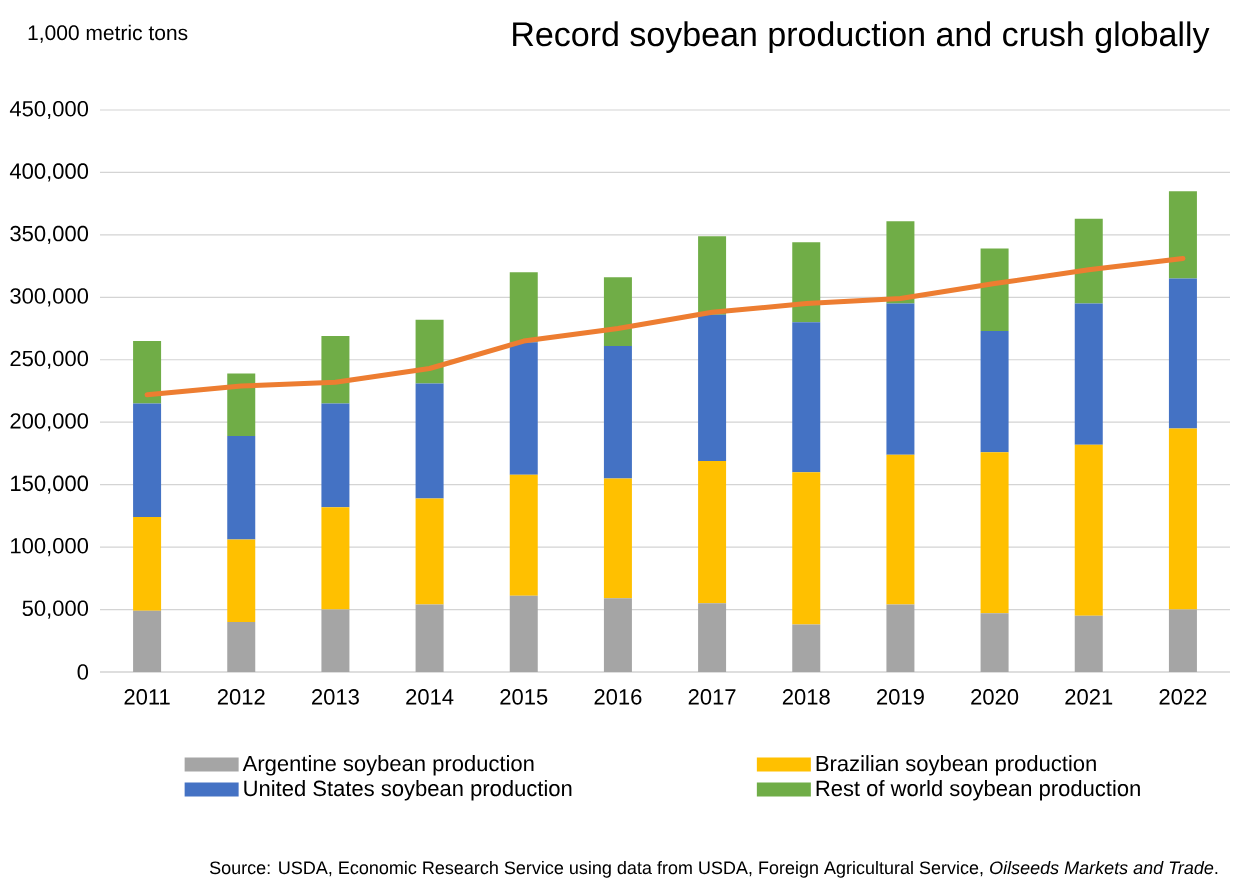 The image size is (1248, 886). I want to click on x-tick-label: 2019, so click(900, 697).